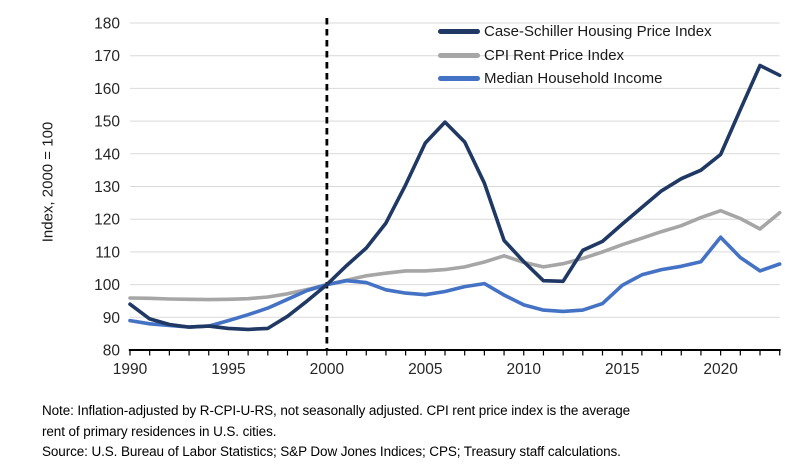  Describe the element at coordinates (598, 32) in the screenshot. I see `legend-label: Case-Schiller Housing Price Index` at that location.